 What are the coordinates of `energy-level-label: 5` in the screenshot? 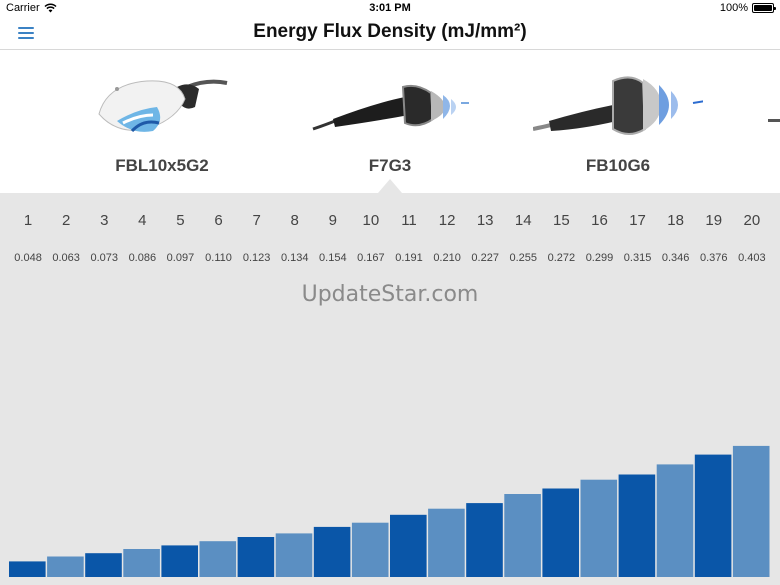 It's located at (180, 220).